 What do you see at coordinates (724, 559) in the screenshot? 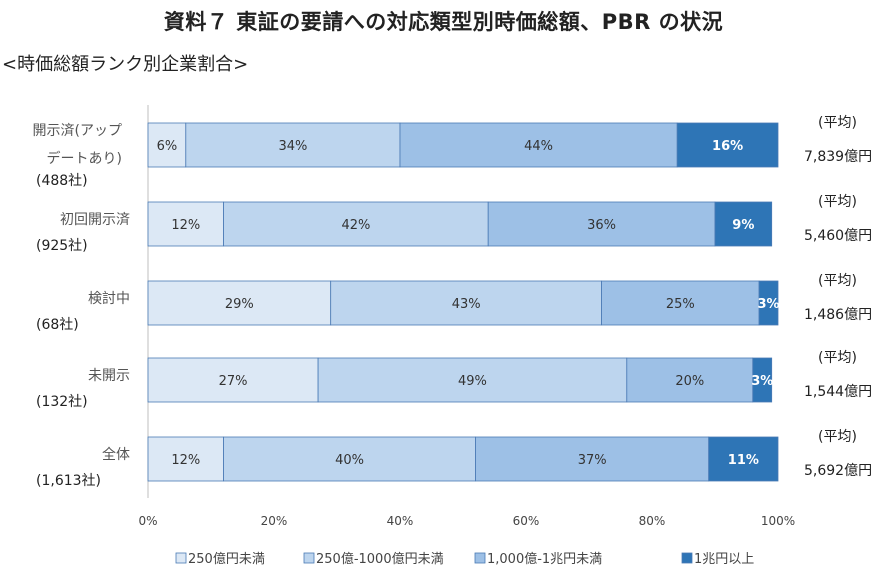
I see `legend-label: 1兆円以上` at bounding box center [724, 559].